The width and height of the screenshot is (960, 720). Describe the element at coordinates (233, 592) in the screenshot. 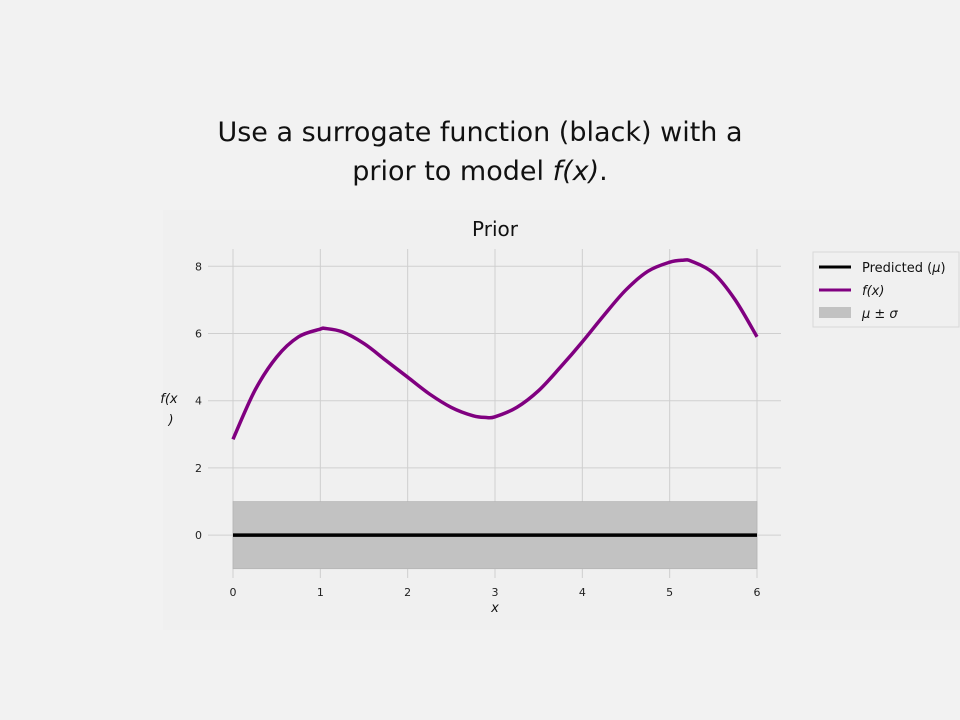

I see `x-tick-label: 0` at that location.